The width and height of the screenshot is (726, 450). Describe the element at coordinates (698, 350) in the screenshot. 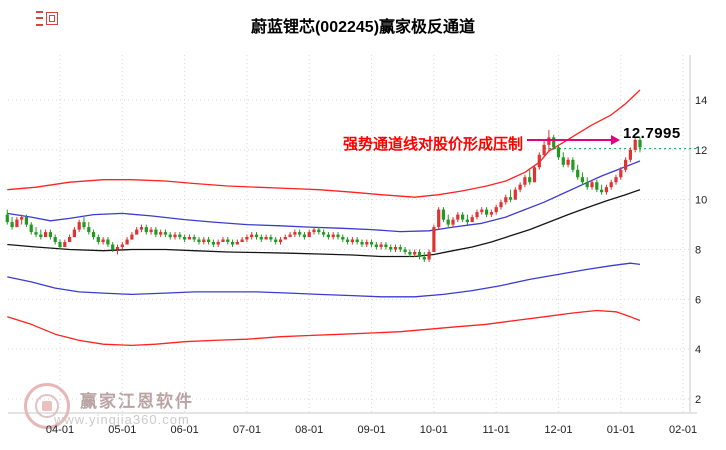

I see `y-axis-tick-label: 4` at that location.